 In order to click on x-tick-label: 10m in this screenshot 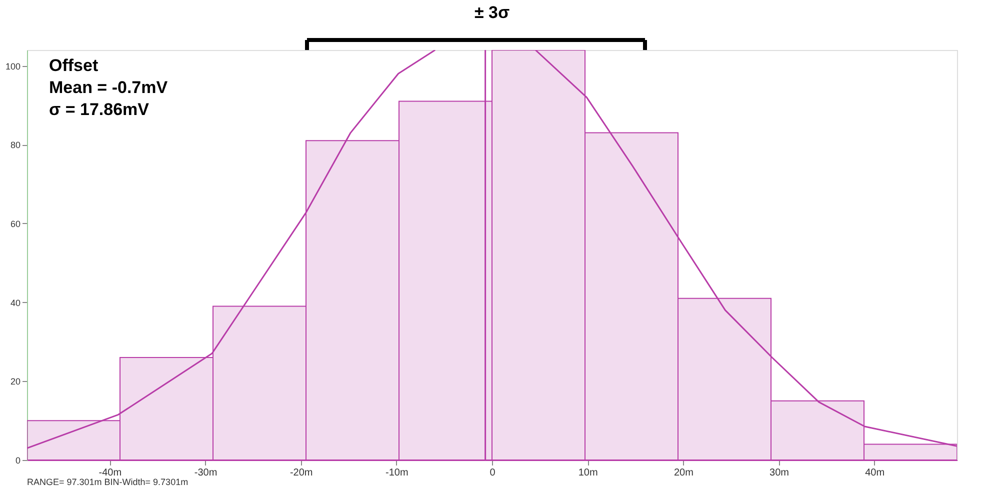, I will do `click(588, 473)`.